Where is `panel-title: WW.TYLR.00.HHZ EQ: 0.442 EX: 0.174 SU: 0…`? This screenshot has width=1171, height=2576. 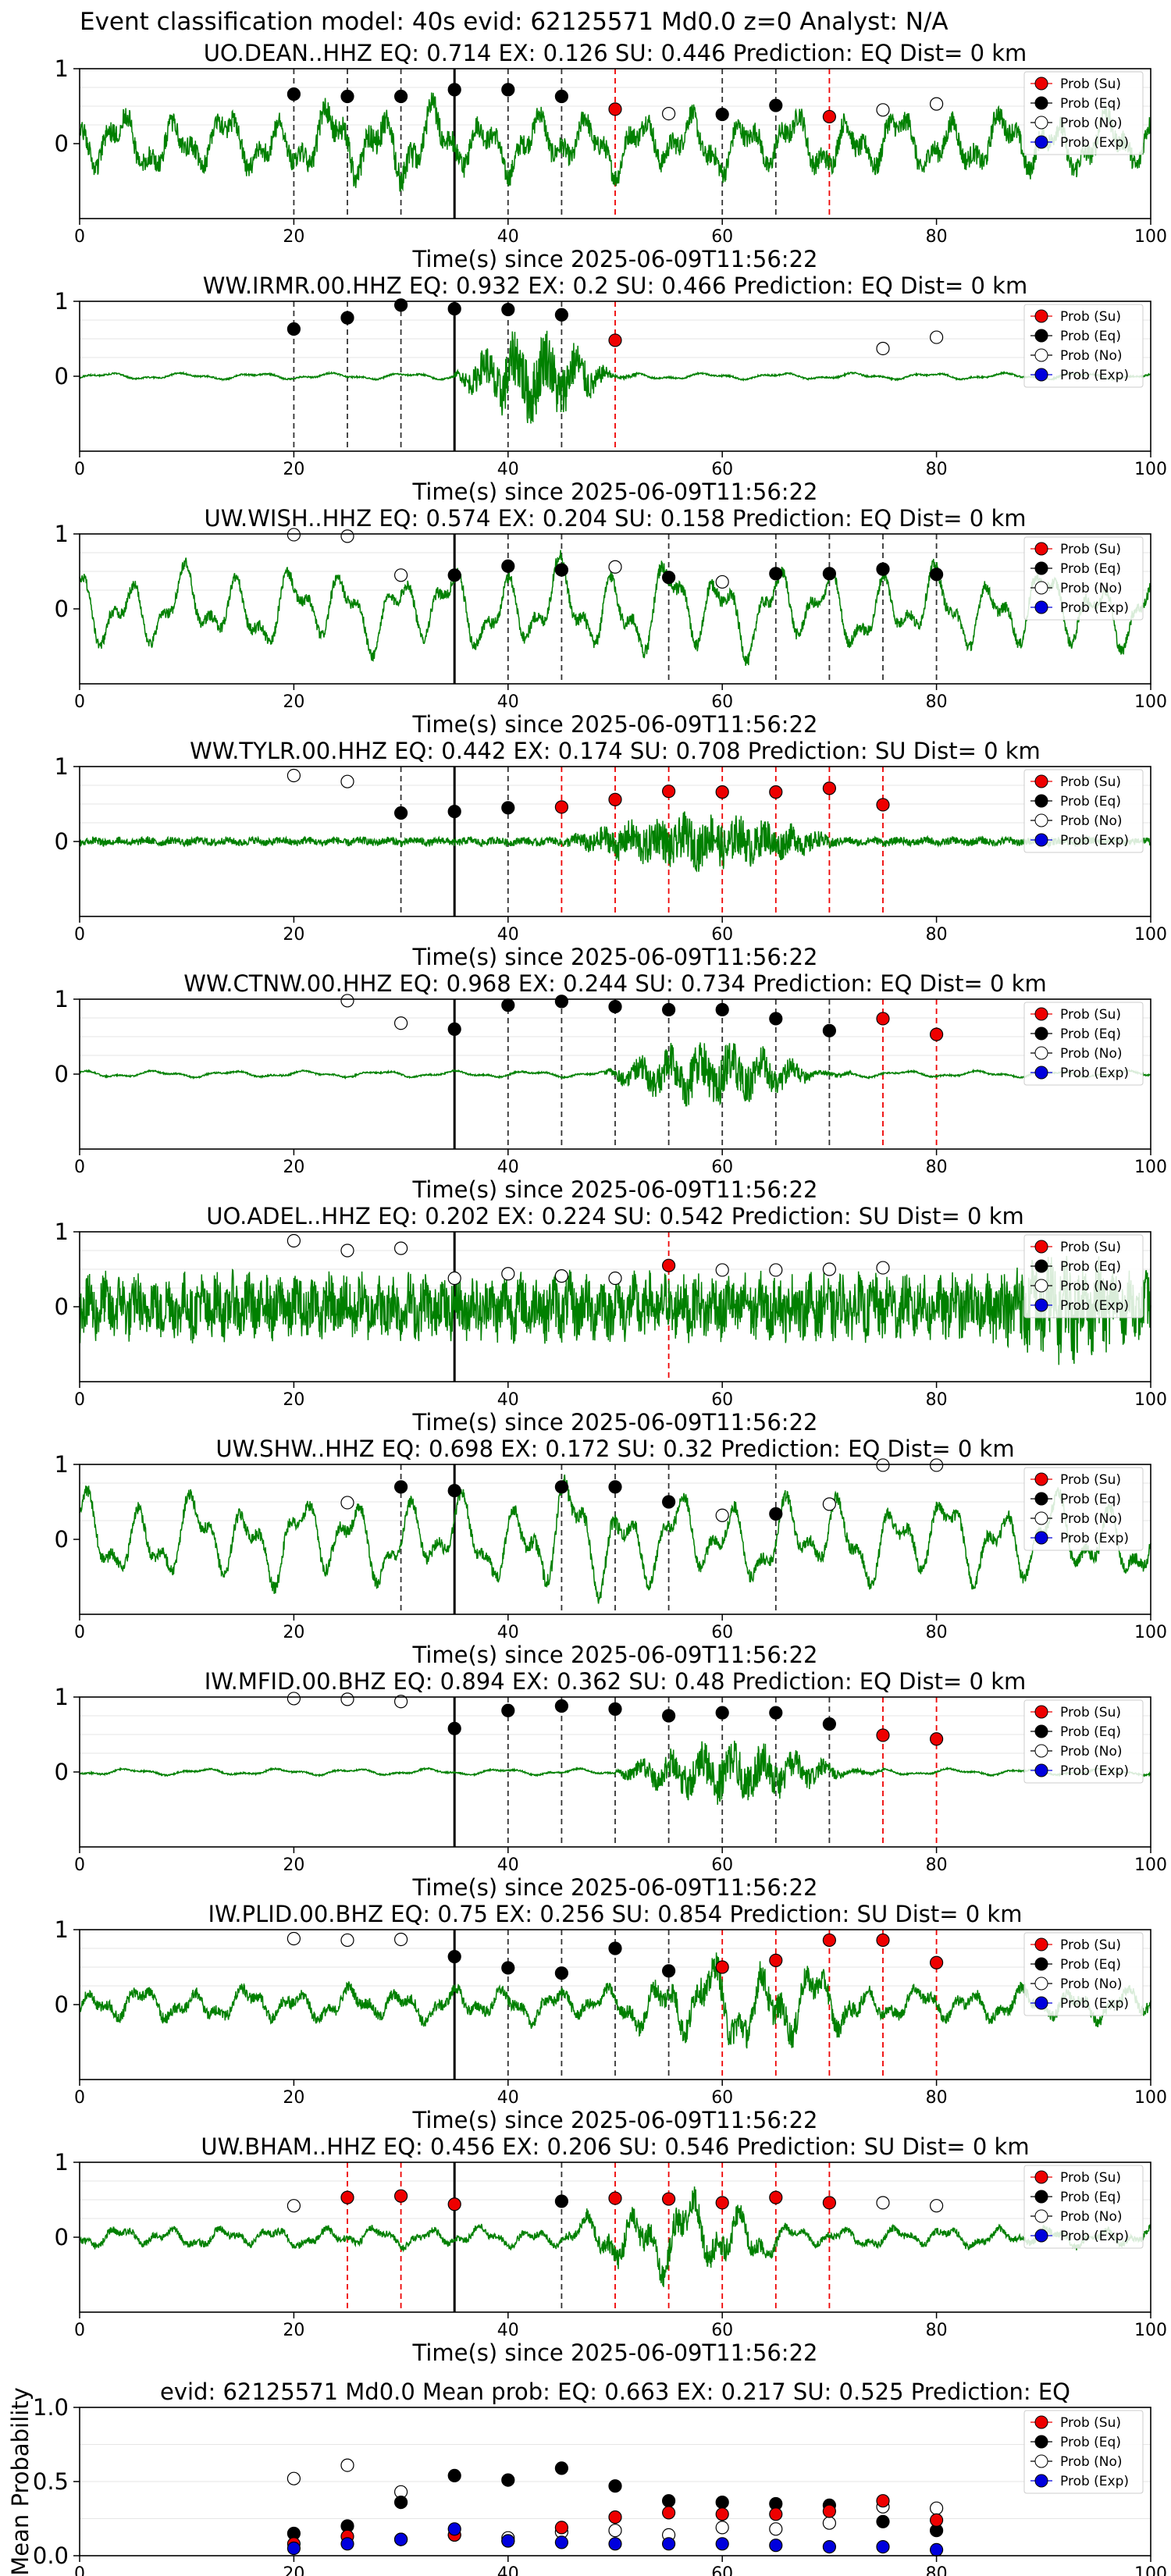
panel-title: WW.TYLR.00.HHZ EQ: 0.442 EX: 0.174 SU: 0… is located at coordinates (615, 751).